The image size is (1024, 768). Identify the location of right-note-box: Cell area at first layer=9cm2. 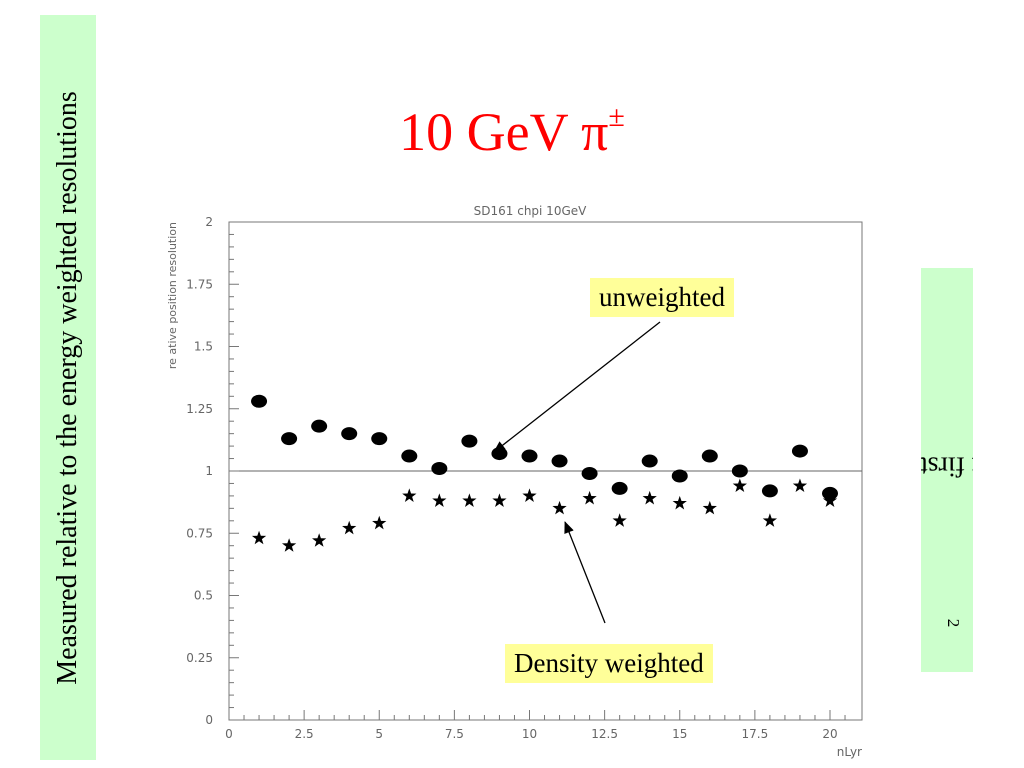
(947, 470).